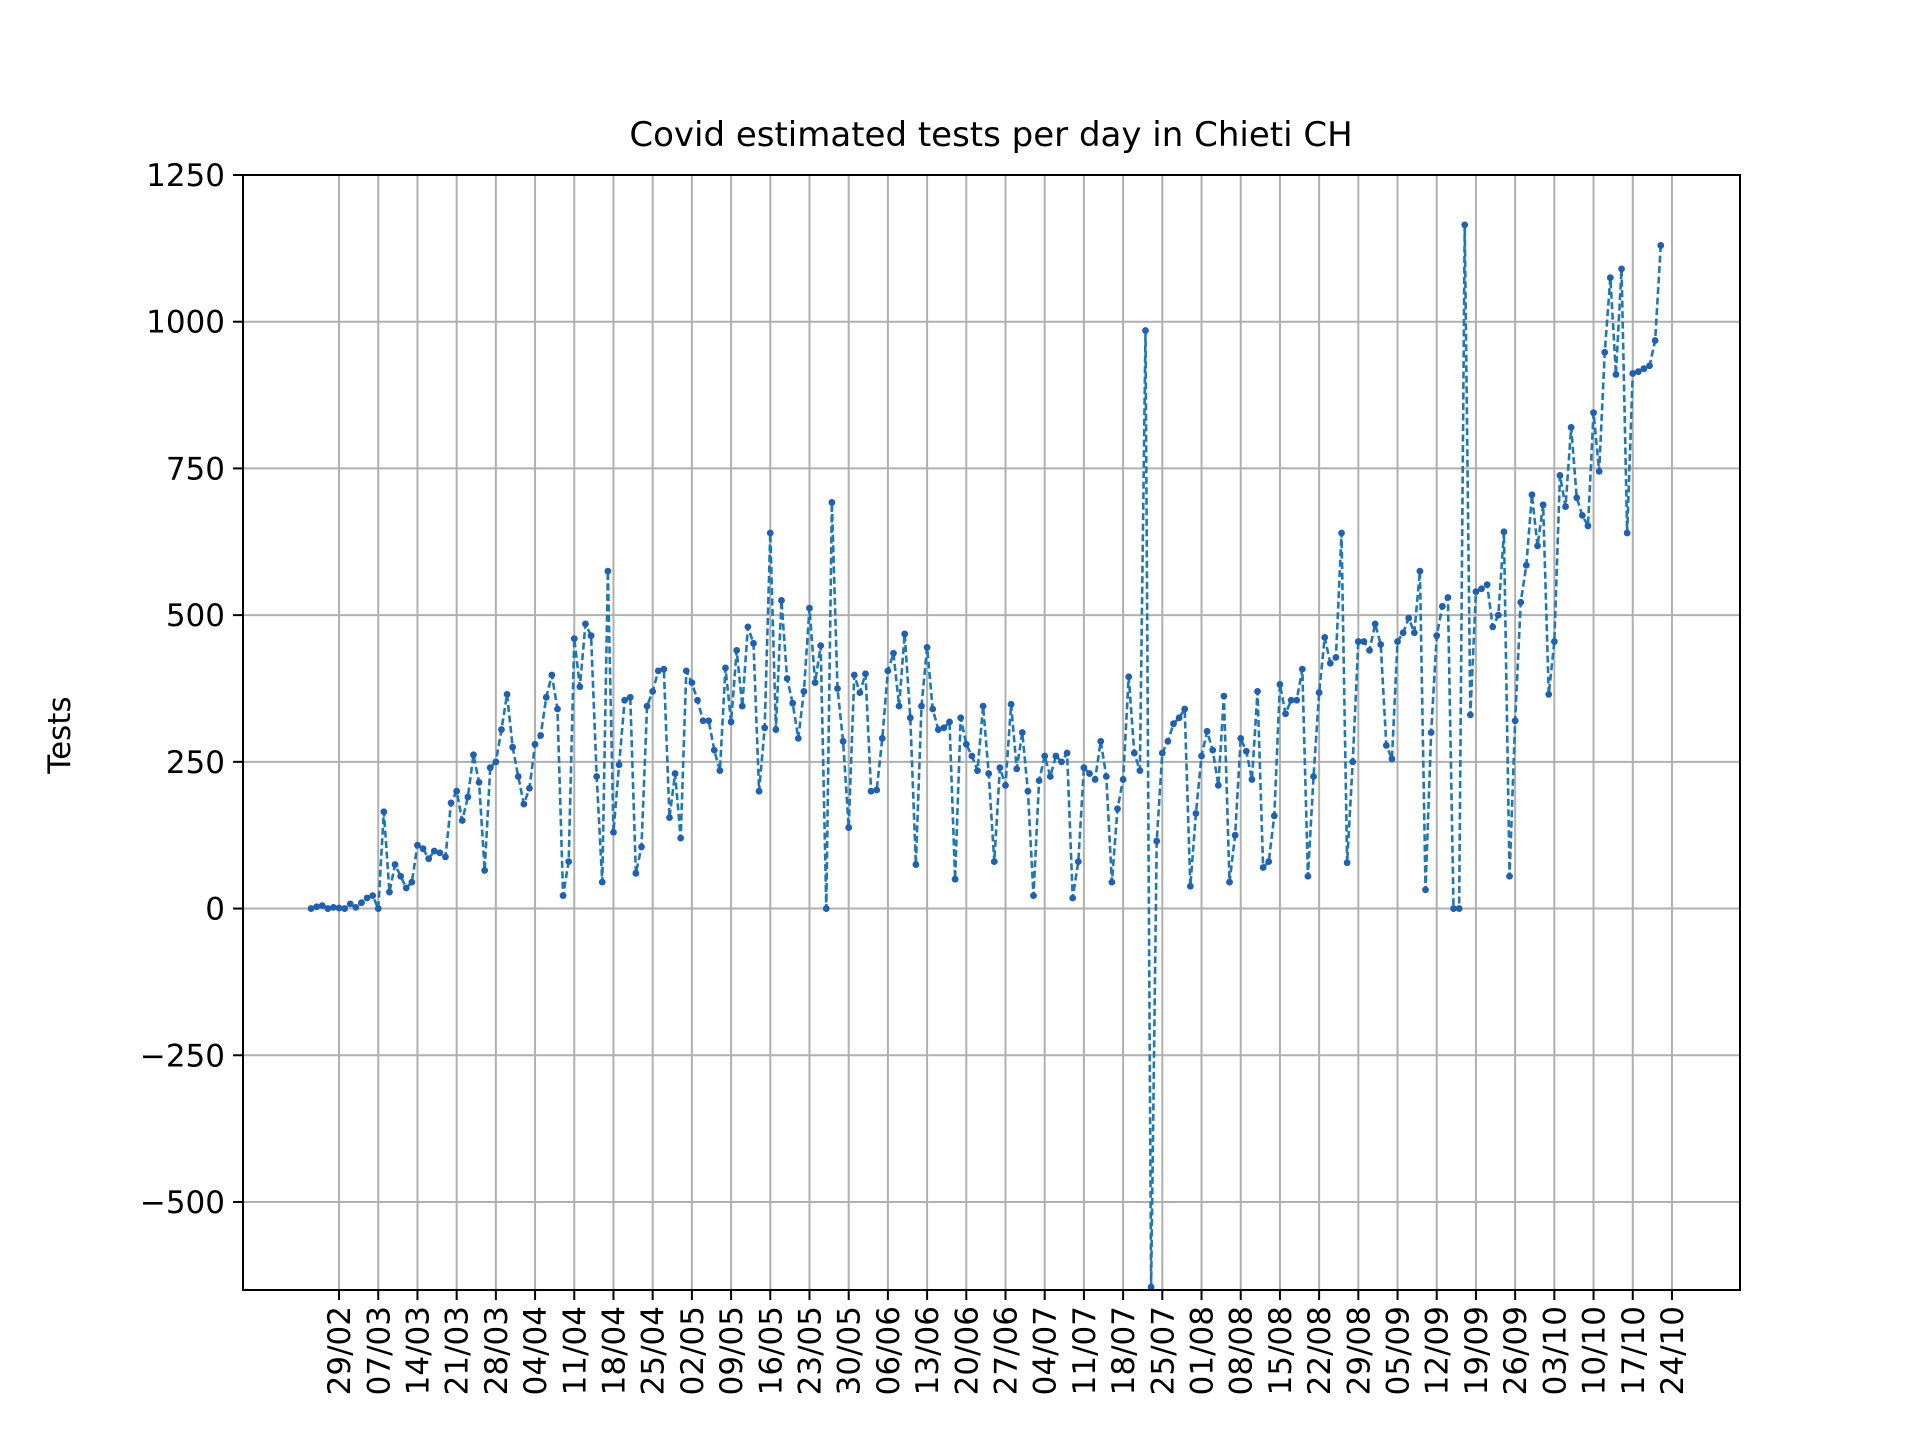 This screenshot has width=1920, height=1444. I want to click on x-tick-label: 22/08, so click(1320, 1350).